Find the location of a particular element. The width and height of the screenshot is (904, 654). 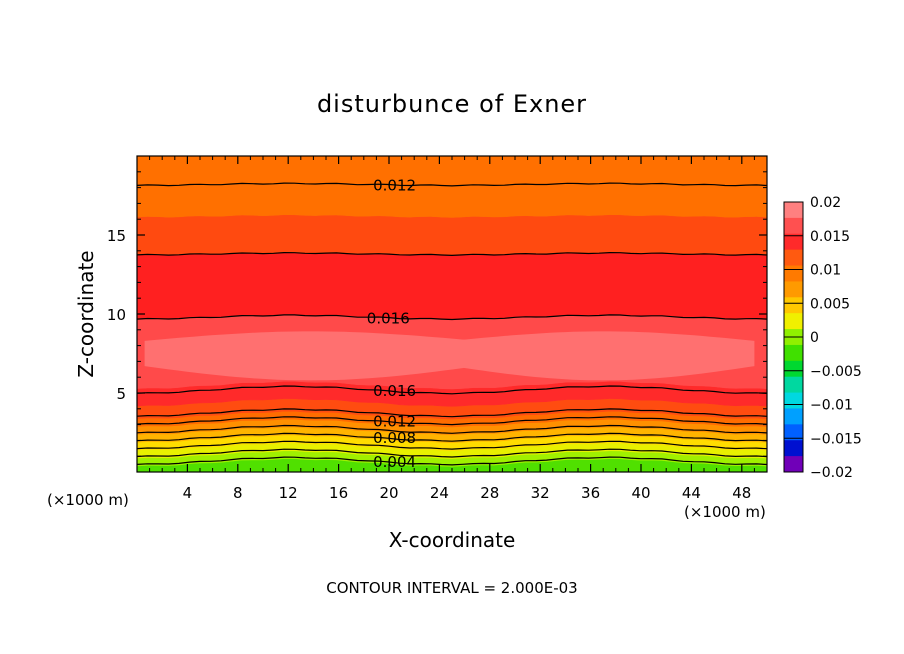

colorbar-label: 0.015 is located at coordinates (830, 237).